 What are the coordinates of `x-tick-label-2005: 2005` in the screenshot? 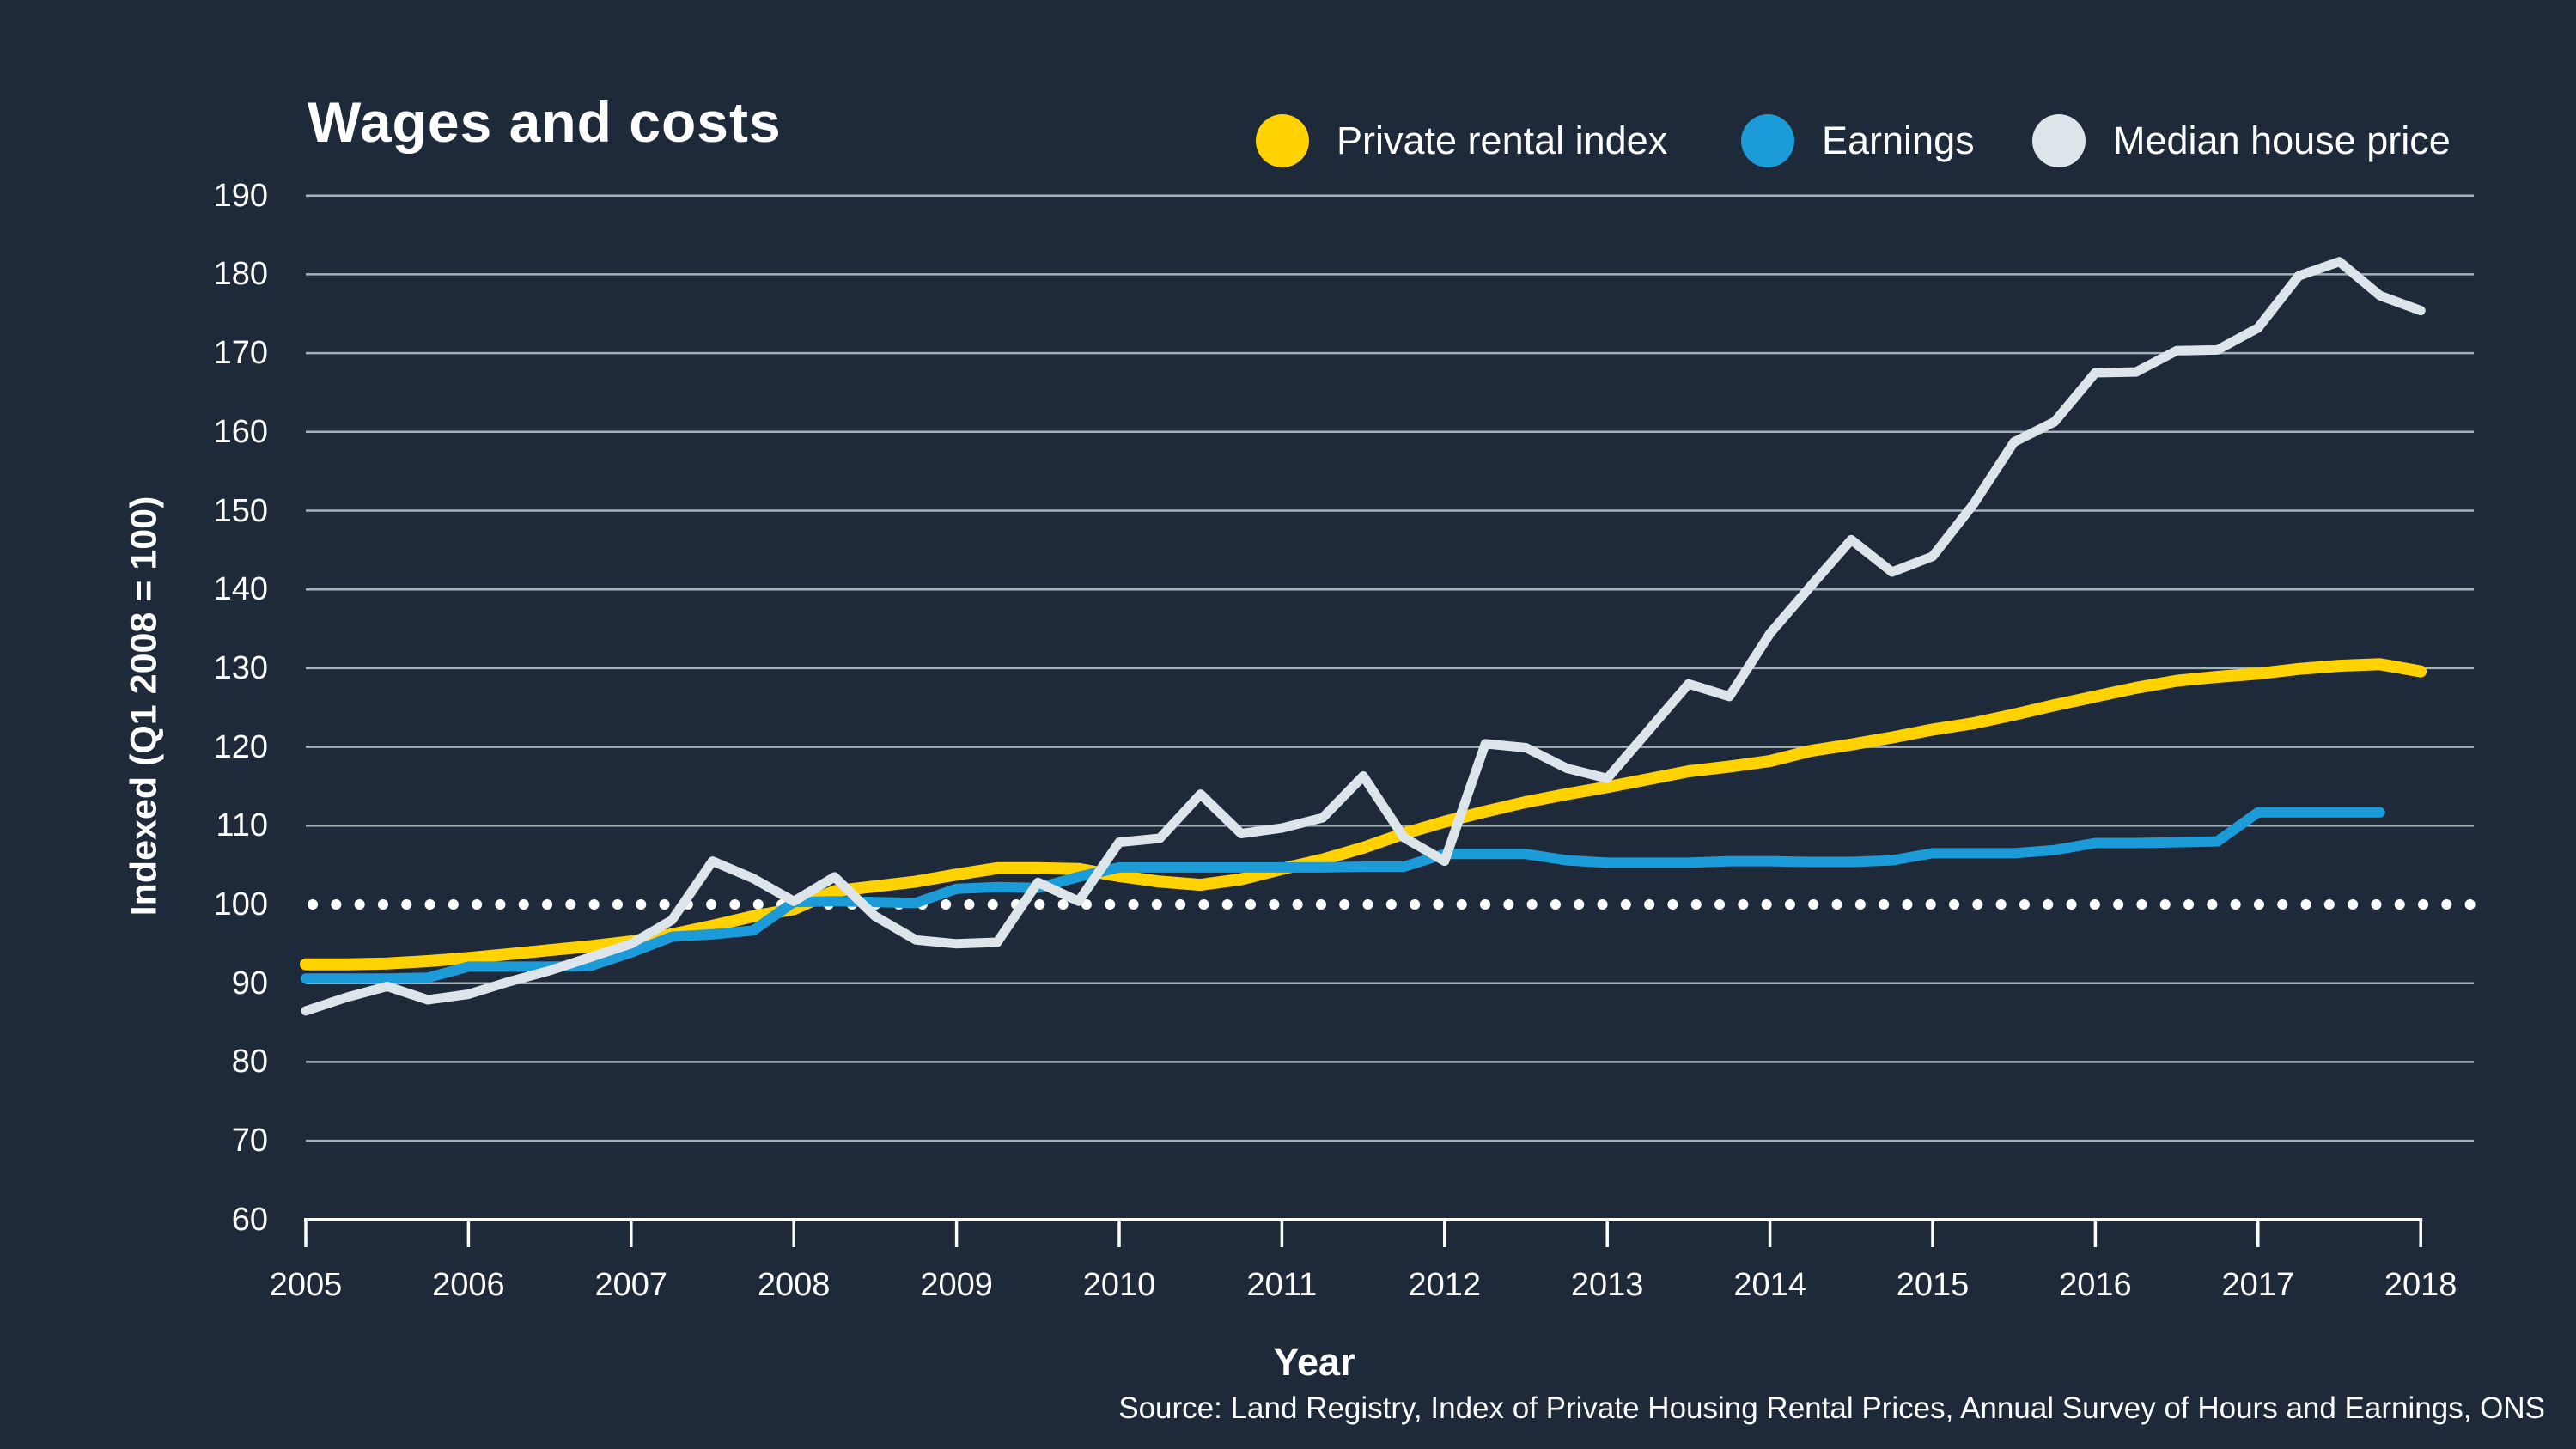 It's located at (306, 1285).